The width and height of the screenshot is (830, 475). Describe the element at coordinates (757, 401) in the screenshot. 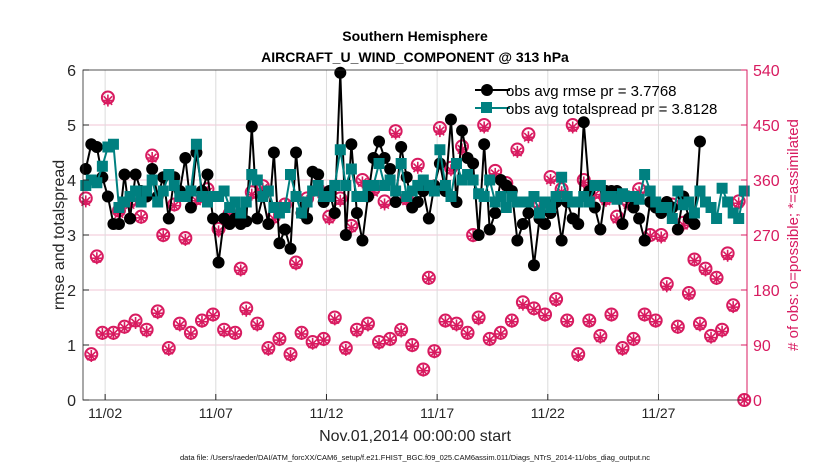

I see `y-tick-label-right: 0` at that location.